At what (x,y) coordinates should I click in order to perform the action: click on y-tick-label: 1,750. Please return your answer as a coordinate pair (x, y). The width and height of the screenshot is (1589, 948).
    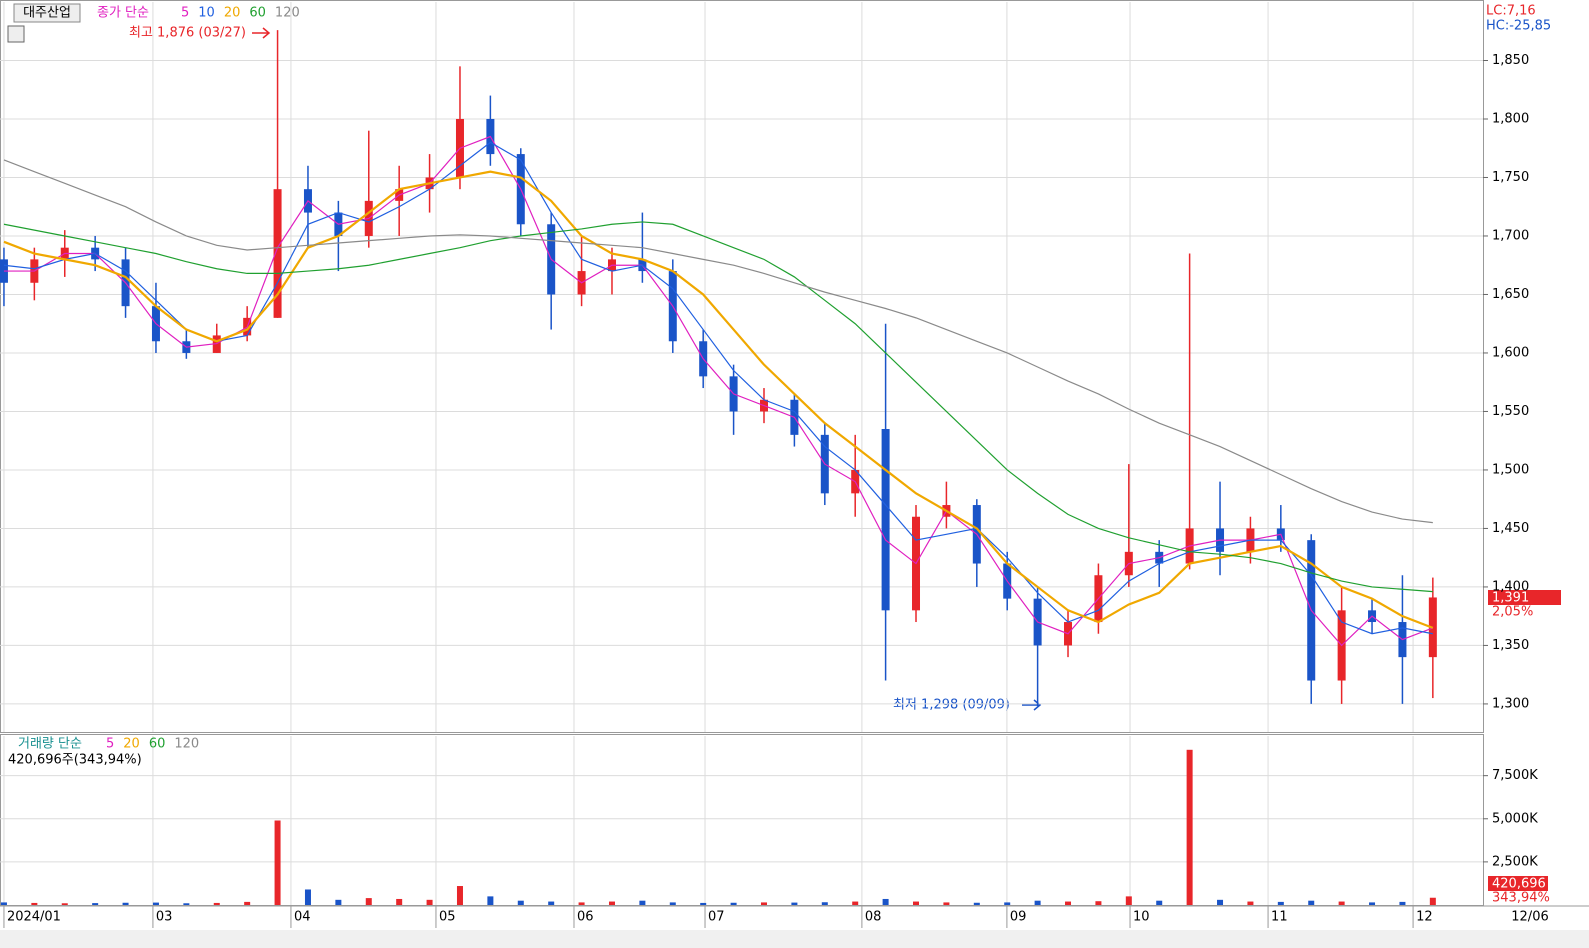
    Looking at the image, I should click on (1510, 177).